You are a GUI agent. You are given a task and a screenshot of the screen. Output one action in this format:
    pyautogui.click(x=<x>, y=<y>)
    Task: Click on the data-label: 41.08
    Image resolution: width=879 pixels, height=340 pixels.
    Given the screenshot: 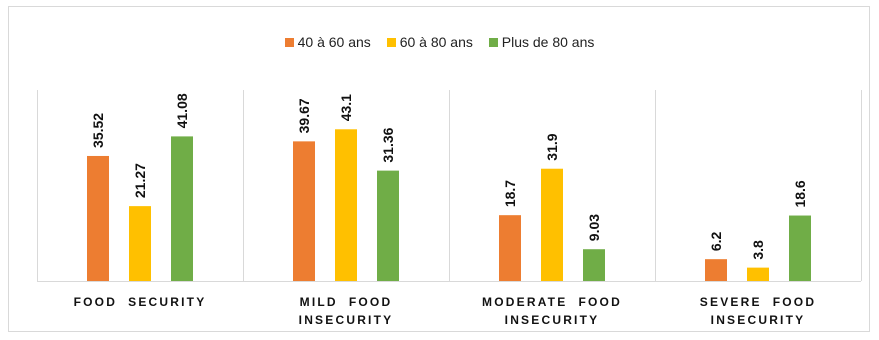 What is the action you would take?
    pyautogui.click(x=182, y=110)
    